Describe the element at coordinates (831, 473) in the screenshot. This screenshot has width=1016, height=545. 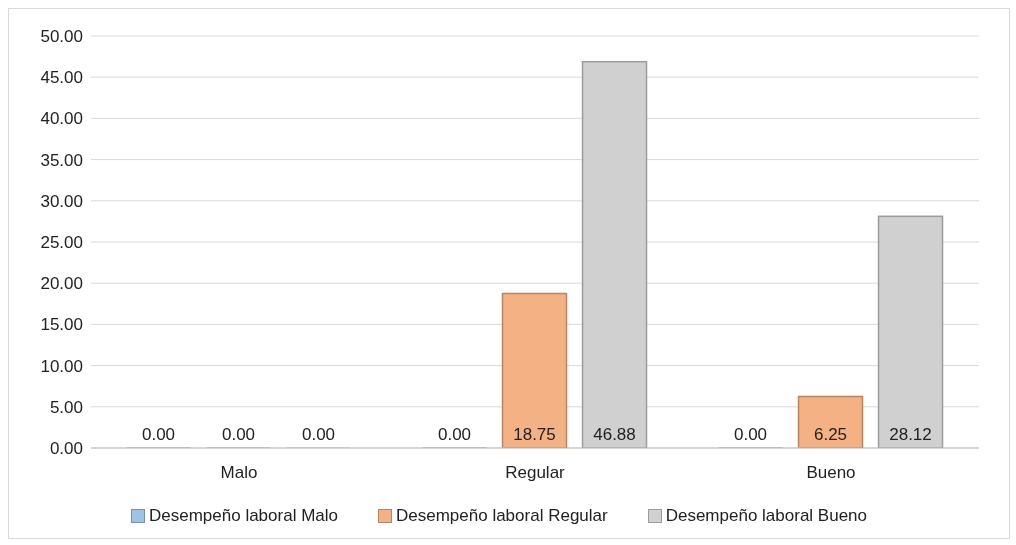
I see `x-tick-label: Bueno` at that location.